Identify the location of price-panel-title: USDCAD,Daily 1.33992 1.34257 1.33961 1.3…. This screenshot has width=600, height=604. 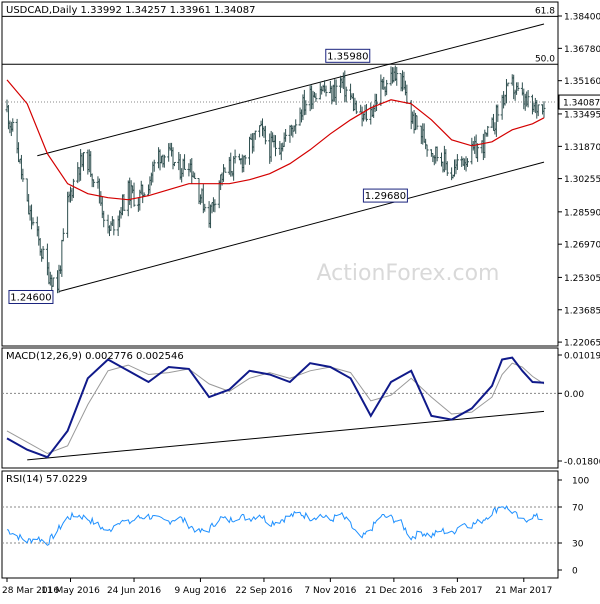
(131, 10).